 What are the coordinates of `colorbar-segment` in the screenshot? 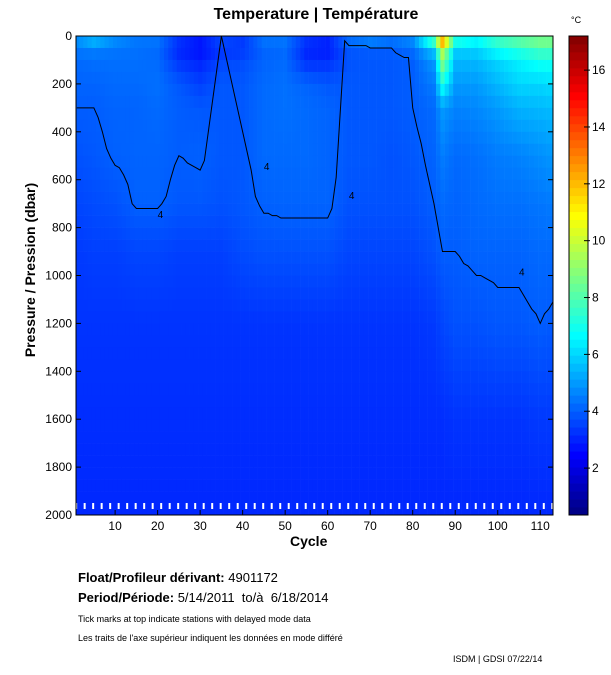 It's located at (578, 463).